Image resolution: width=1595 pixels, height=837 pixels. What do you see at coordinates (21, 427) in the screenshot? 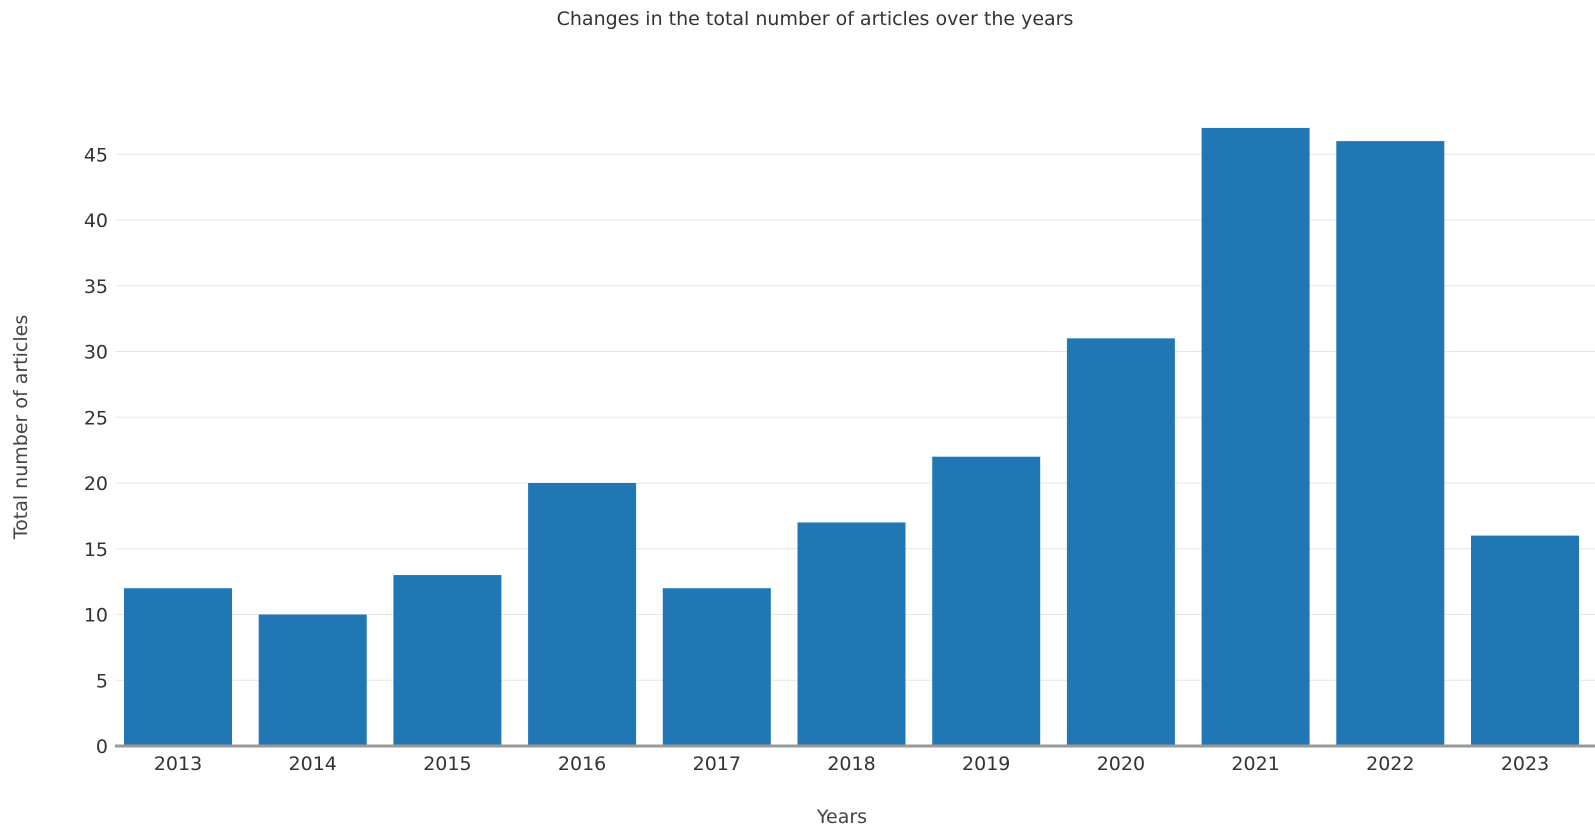
I see `y-axis-title: Total number of articles` at bounding box center [21, 427].